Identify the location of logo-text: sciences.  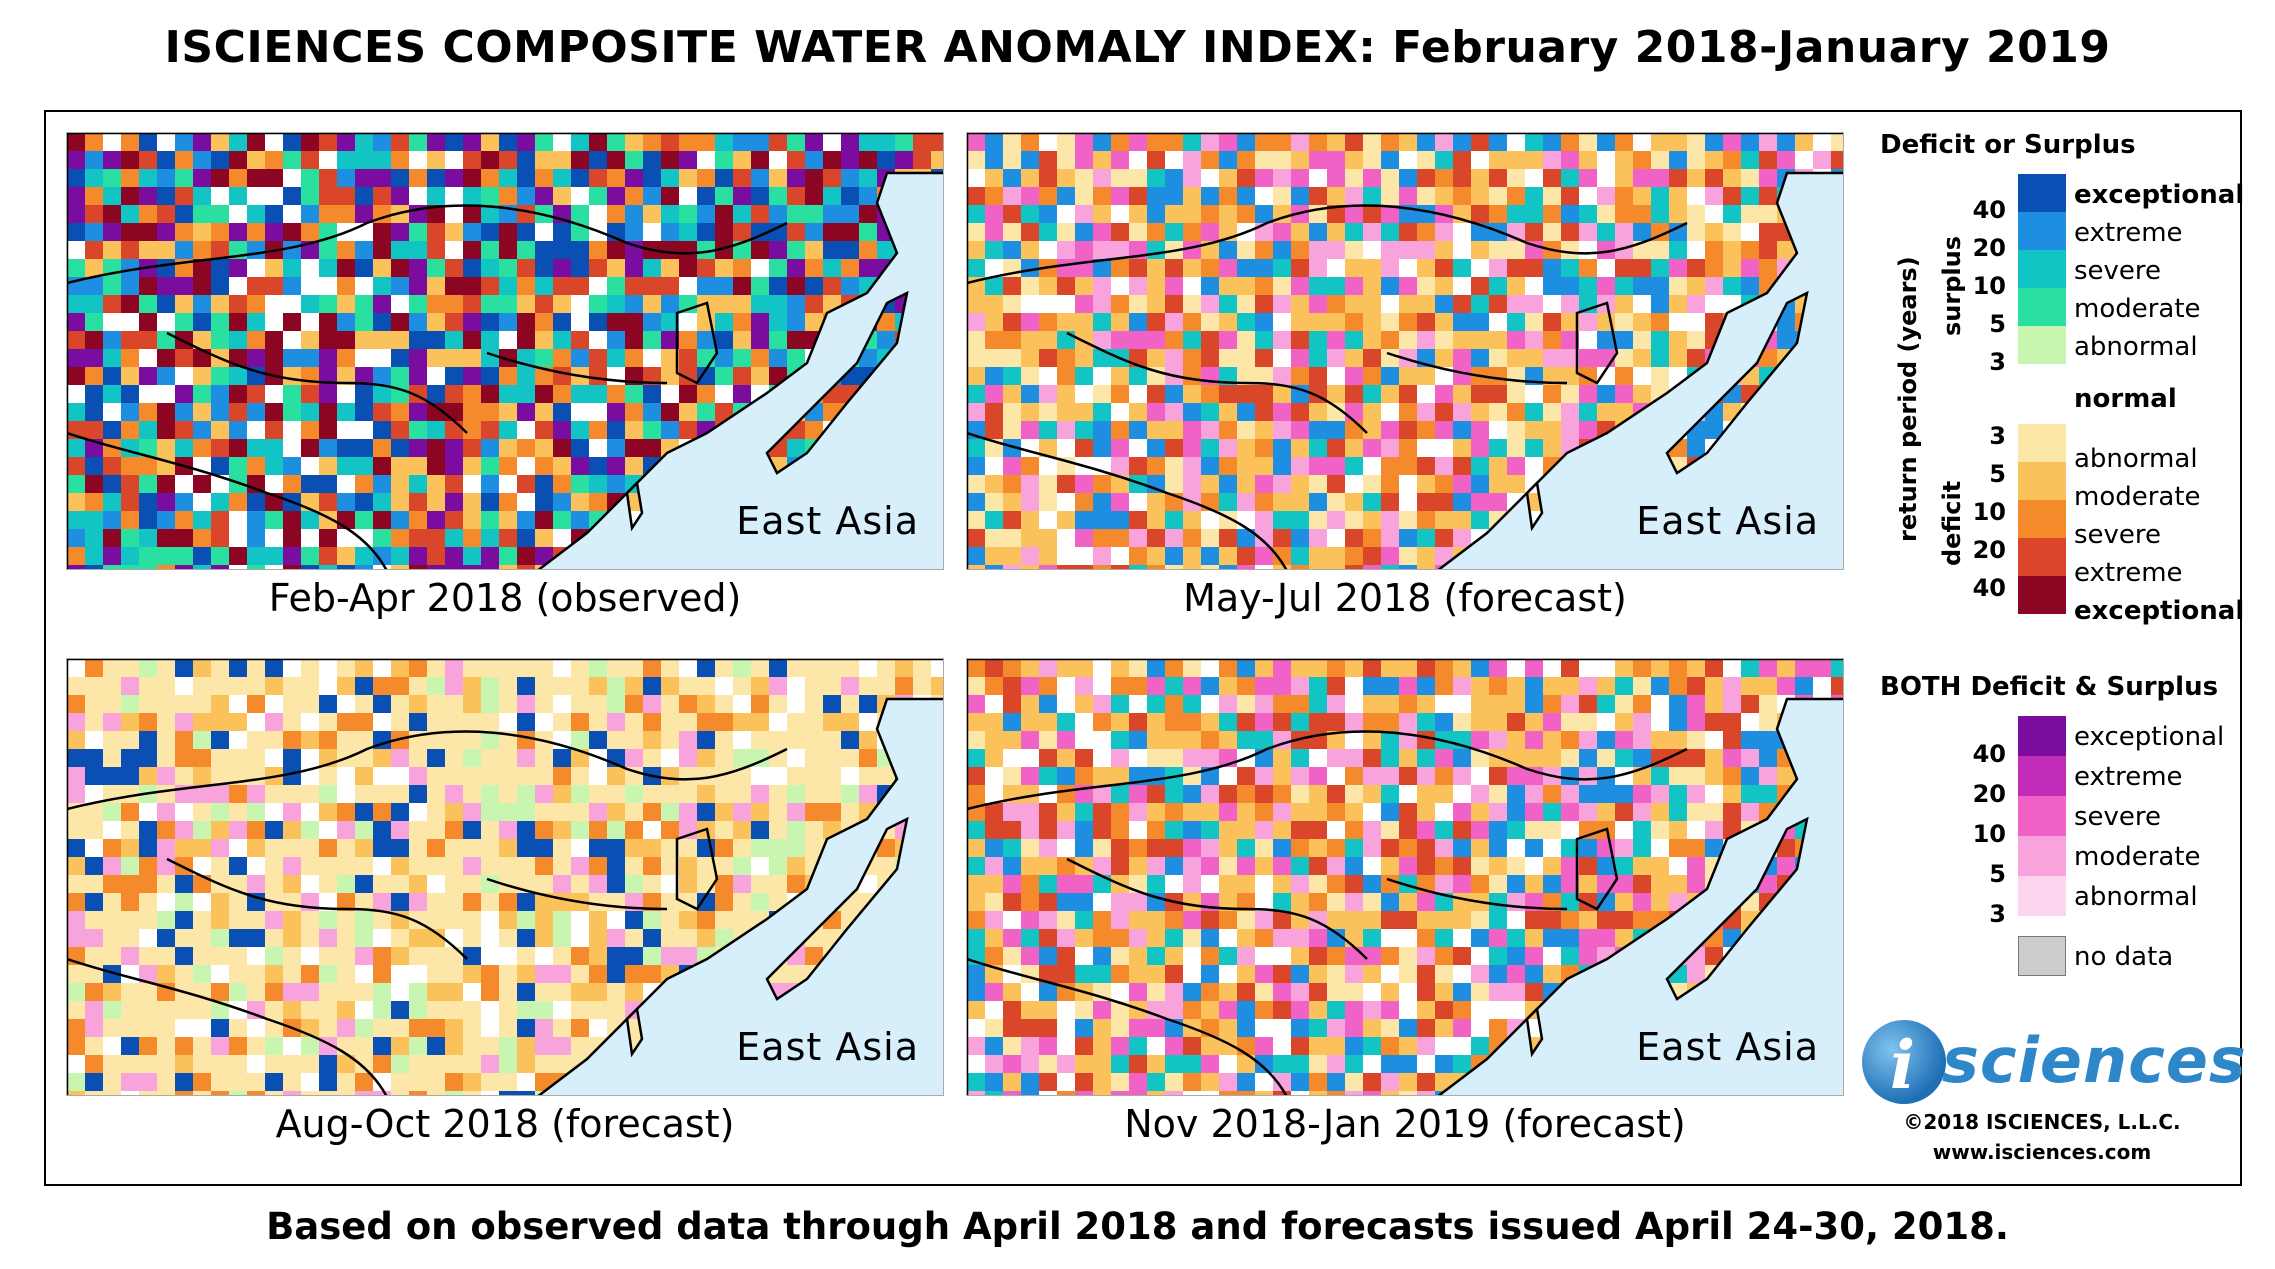
(2094, 1060).